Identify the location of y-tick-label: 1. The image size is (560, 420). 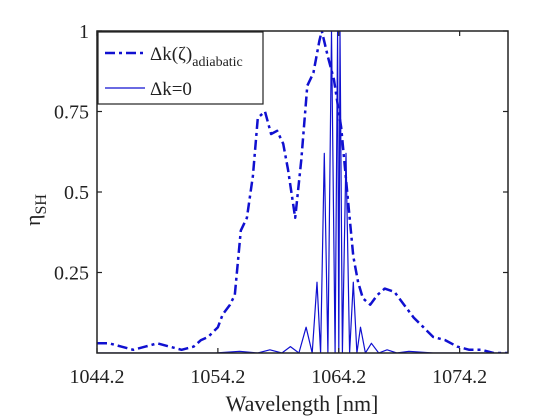
(84, 32).